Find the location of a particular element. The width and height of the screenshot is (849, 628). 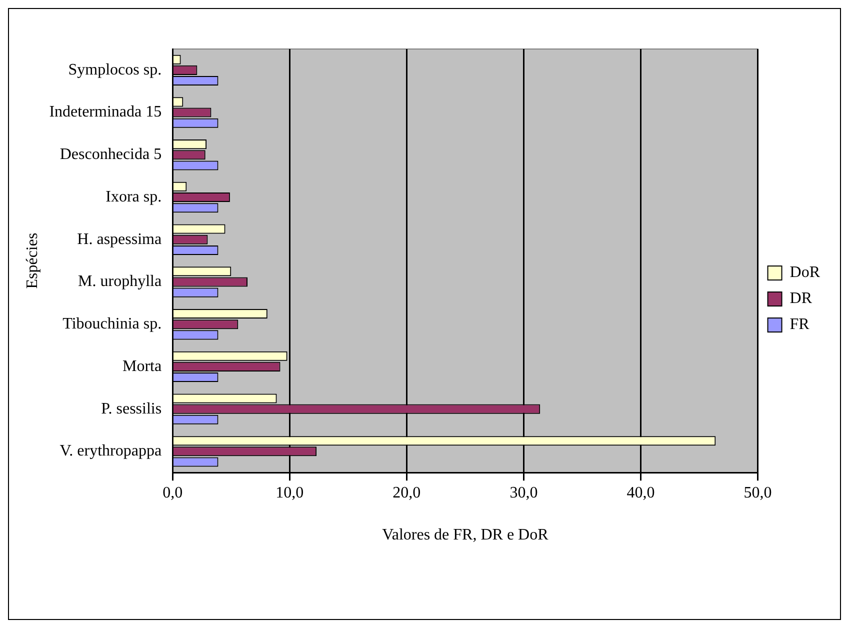

x-tick-label: 30,0 is located at coordinates (524, 493).